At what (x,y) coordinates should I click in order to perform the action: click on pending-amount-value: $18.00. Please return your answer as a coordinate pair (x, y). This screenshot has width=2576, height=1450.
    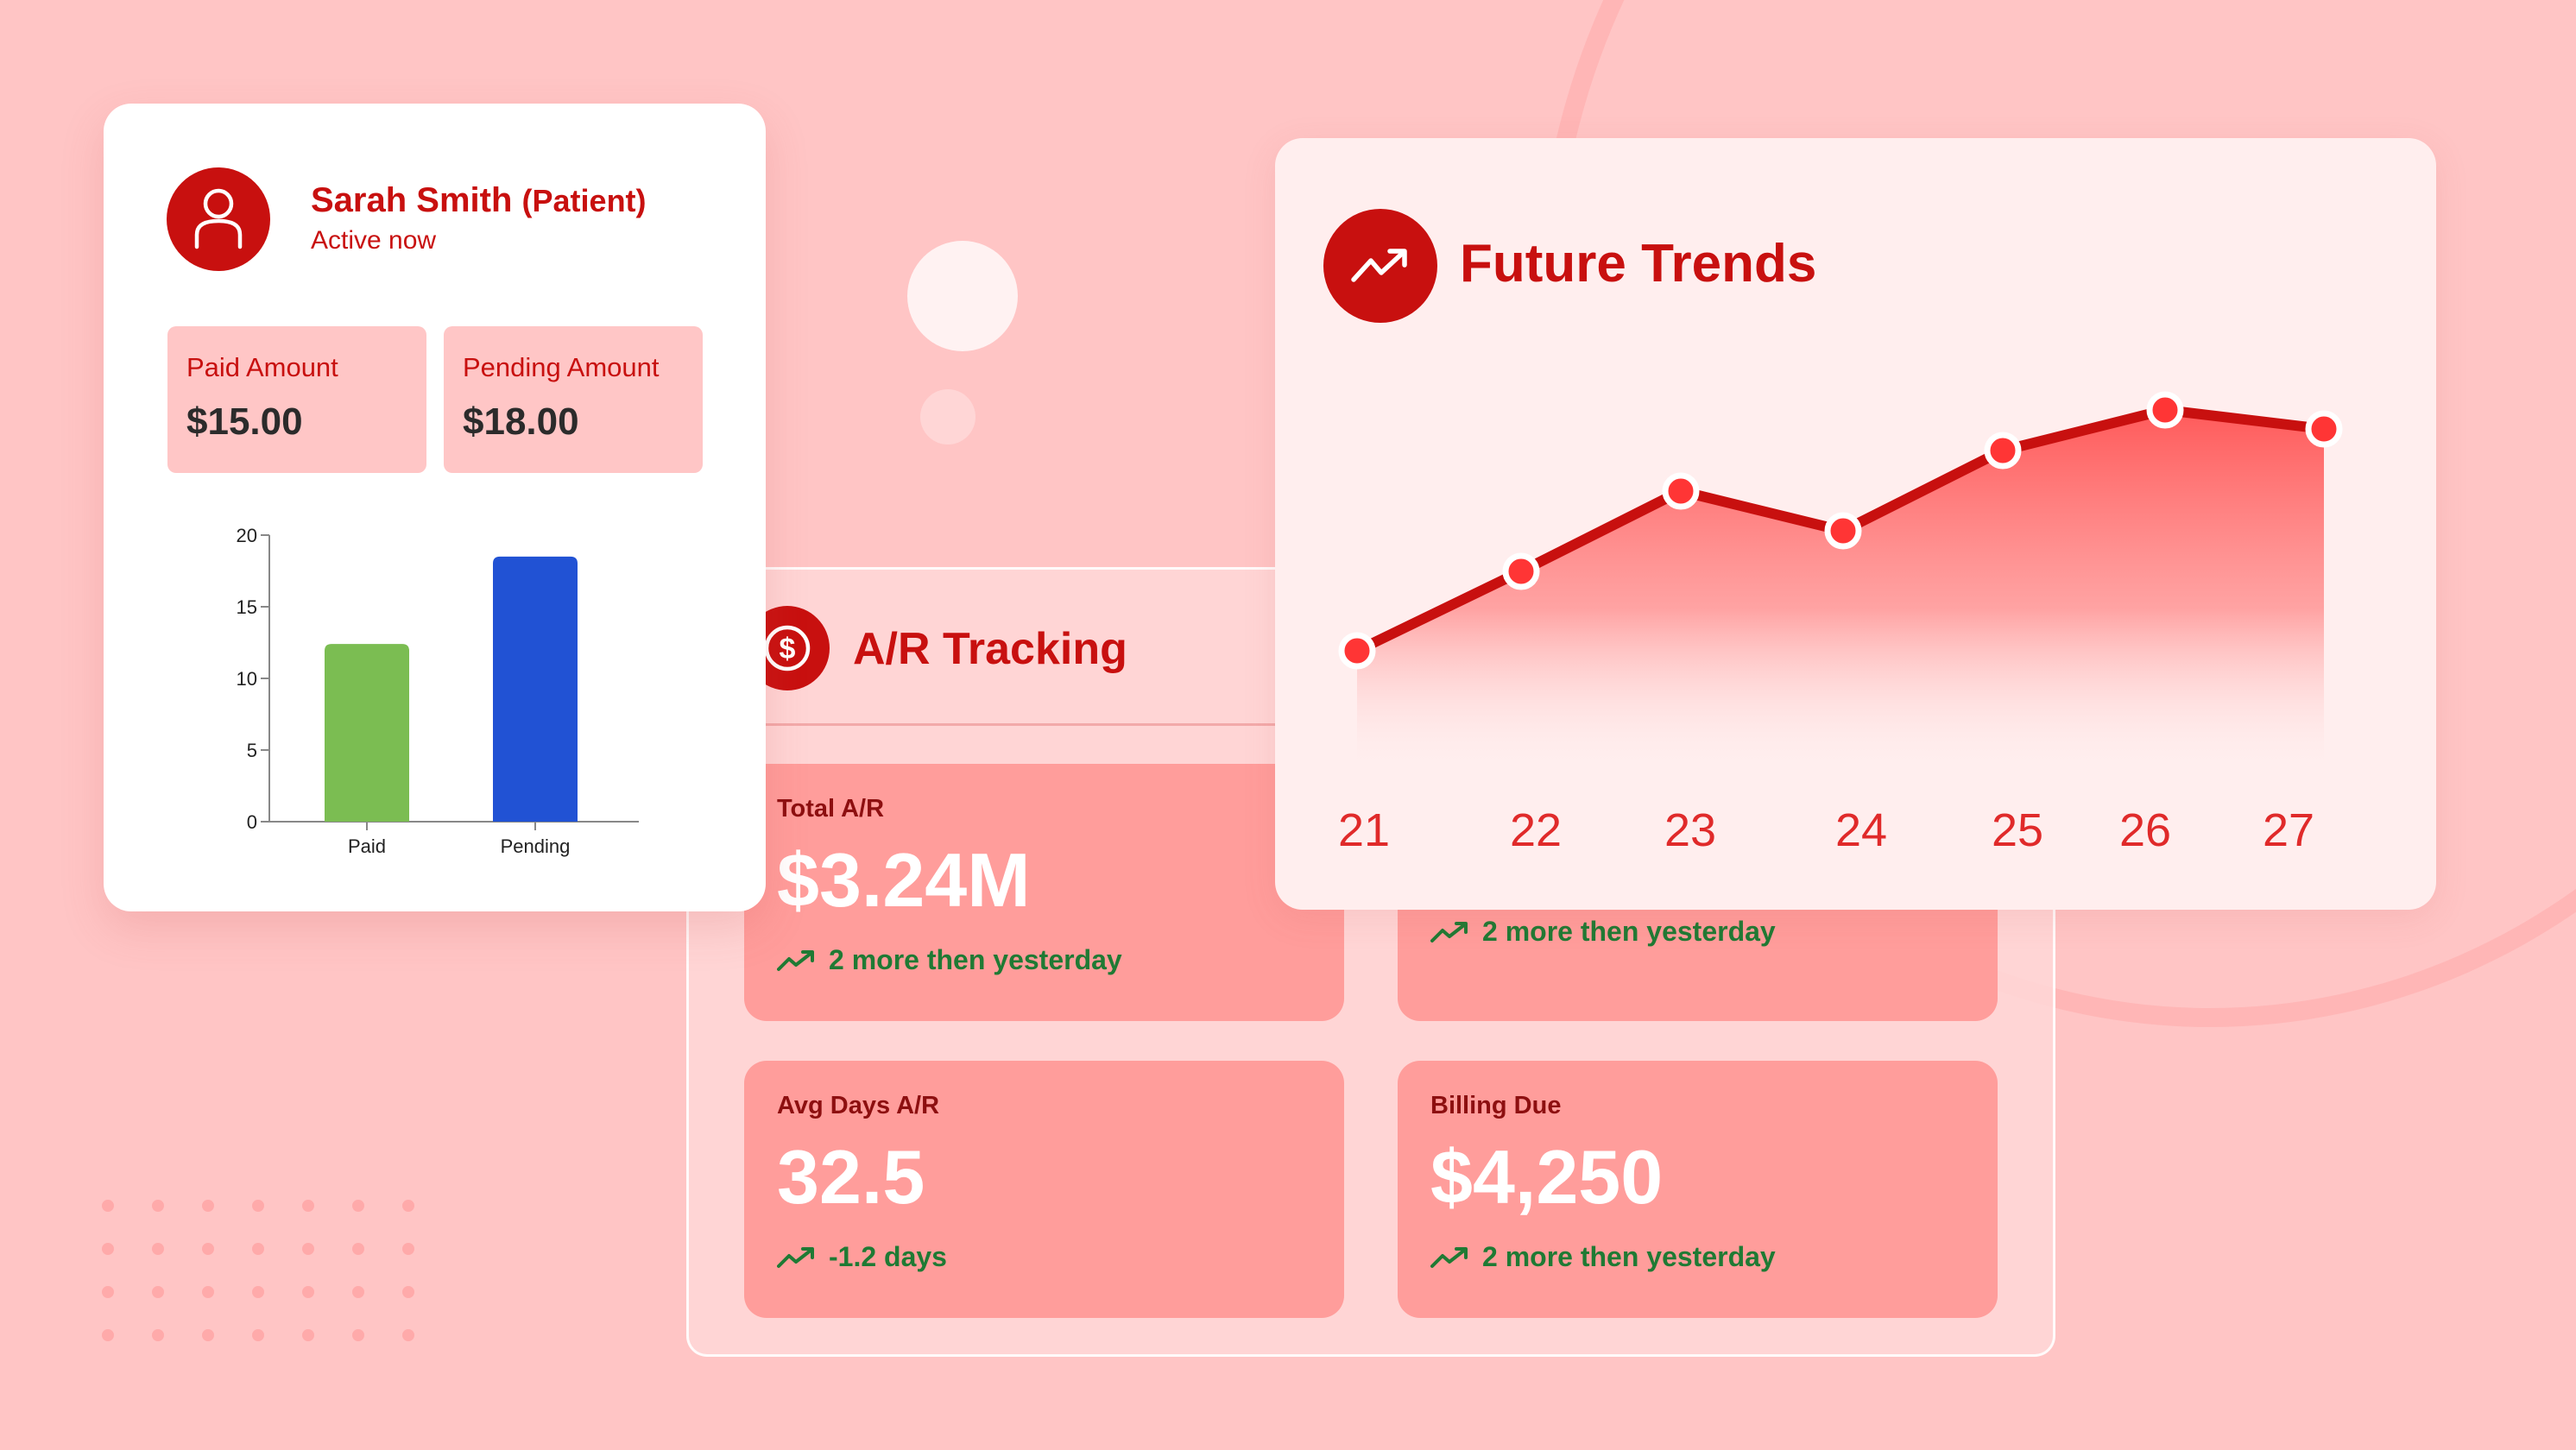
    Looking at the image, I should click on (521, 422).